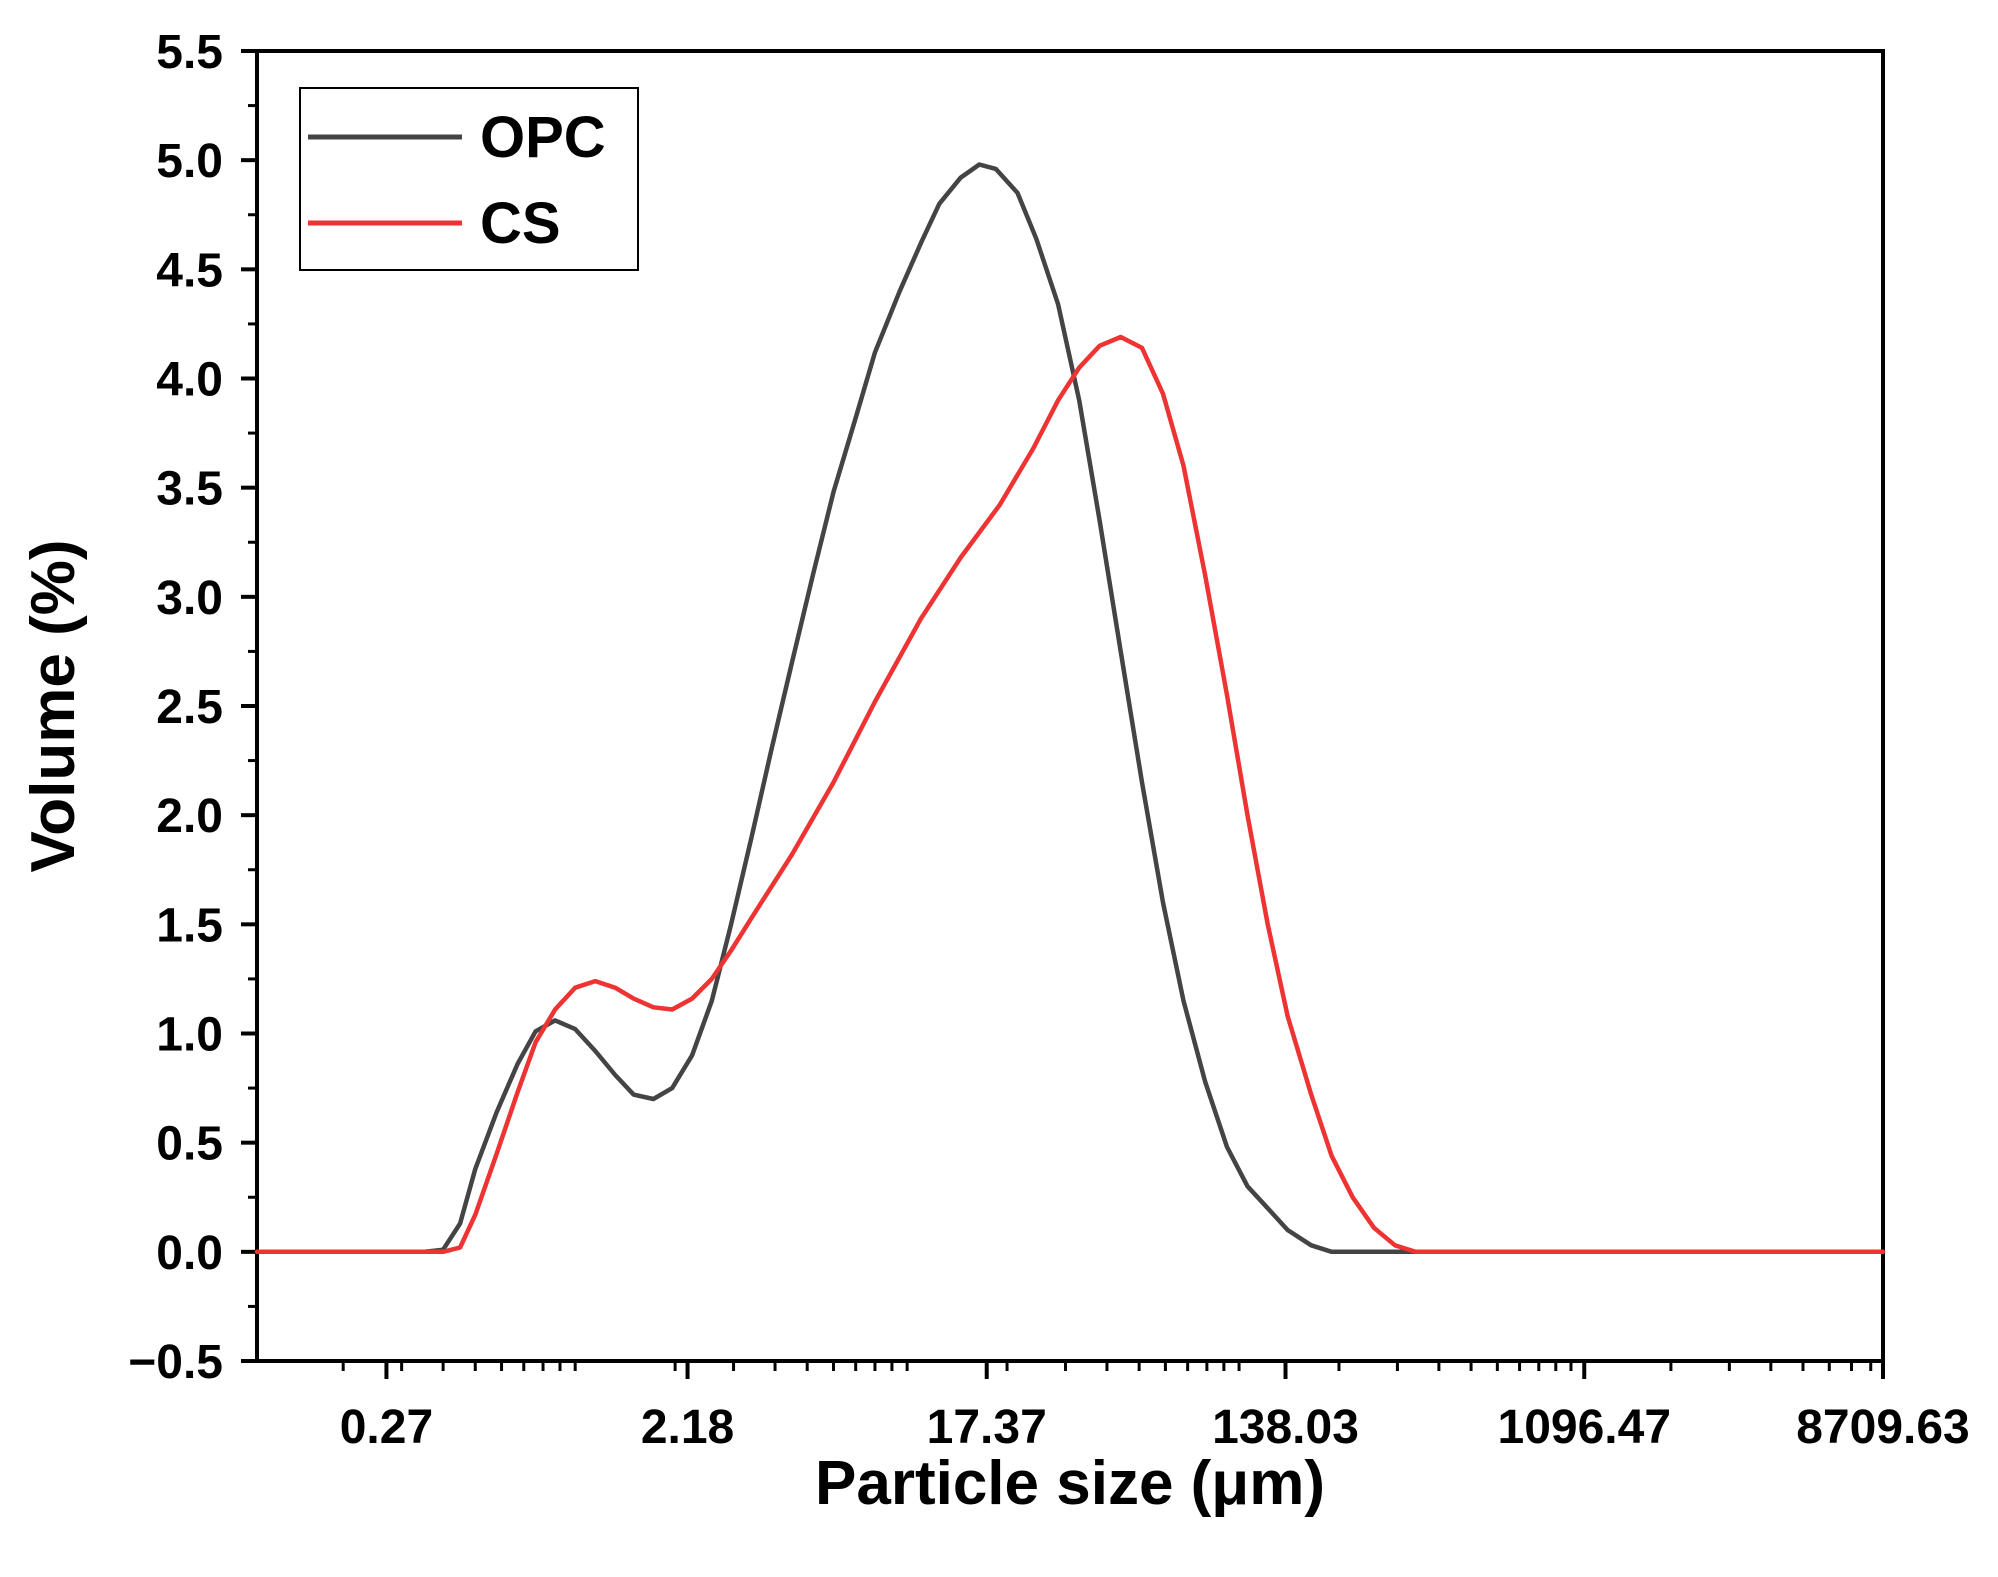 This screenshot has height=1577, width=1998. Describe the element at coordinates (386, 1427) in the screenshot. I see `x-tick-label: 0.27` at that location.